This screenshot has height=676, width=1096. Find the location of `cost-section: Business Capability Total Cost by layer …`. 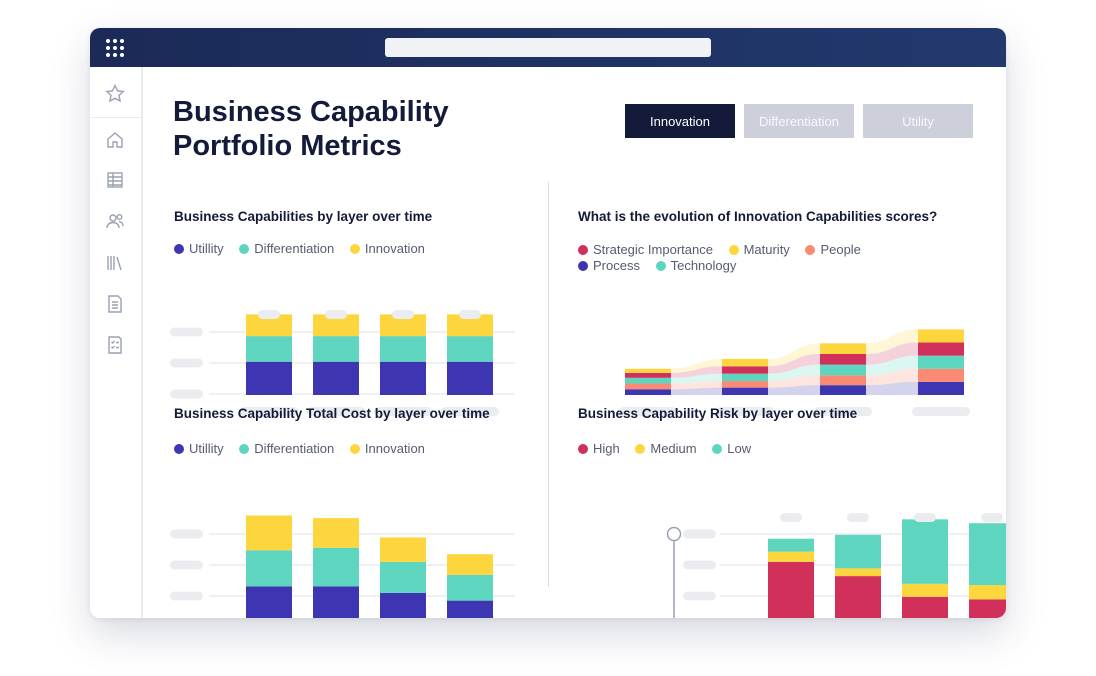

cost-section: Business Capability Total Cost by layer … is located at coordinates (354, 496).